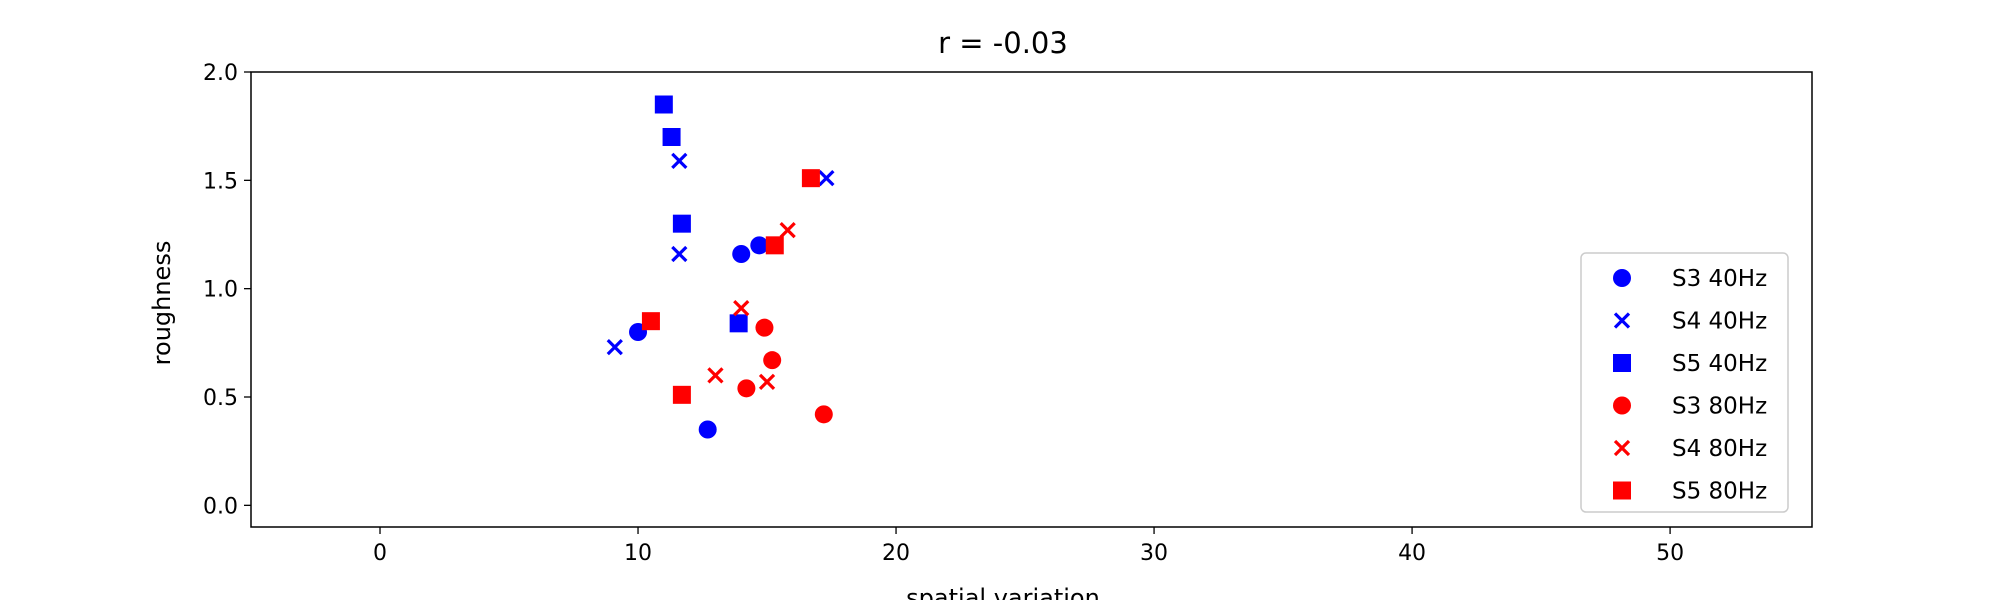 Image resolution: width=2000 pixels, height=600 pixels. Describe the element at coordinates (1670, 553) in the screenshot. I see `x-tick-label: 50` at that location.